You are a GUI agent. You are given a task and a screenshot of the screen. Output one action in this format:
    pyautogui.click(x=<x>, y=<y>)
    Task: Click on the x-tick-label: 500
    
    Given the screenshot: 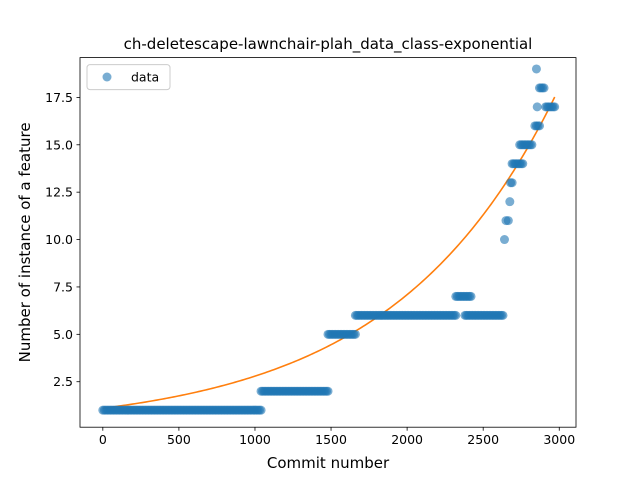 What is the action you would take?
    pyautogui.click(x=179, y=439)
    